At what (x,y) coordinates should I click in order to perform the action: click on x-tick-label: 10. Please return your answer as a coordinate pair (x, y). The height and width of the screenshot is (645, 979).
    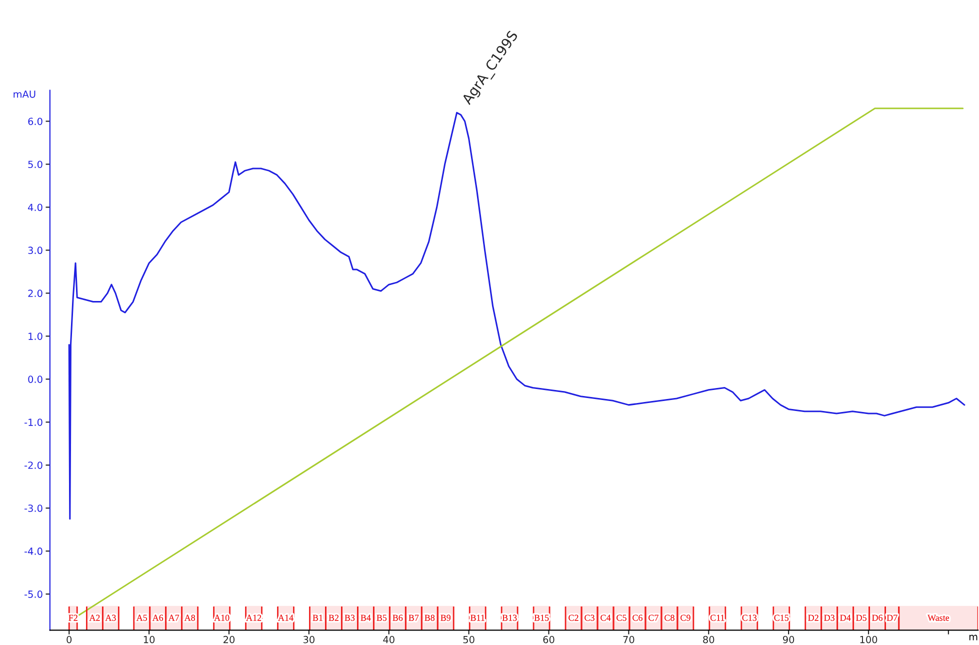
    Looking at the image, I should click on (149, 640).